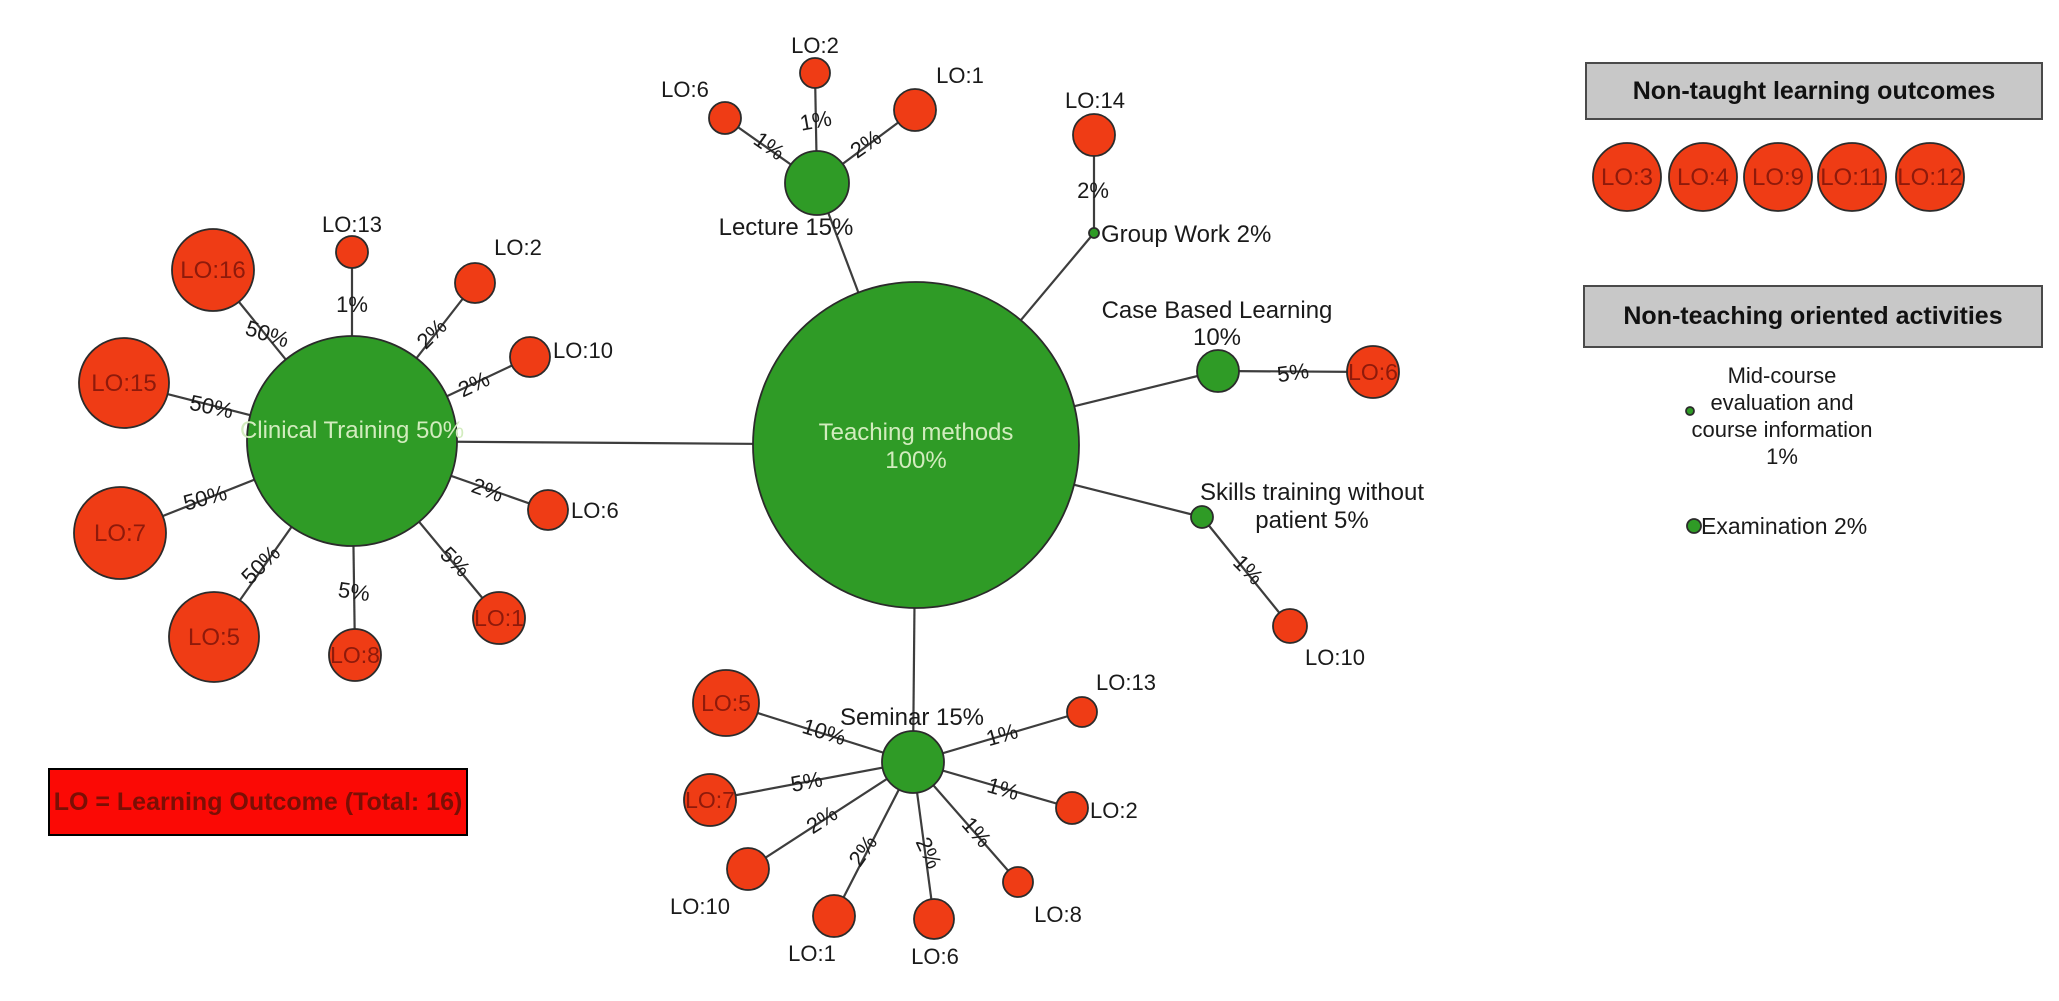 The image size is (2059, 1001). Describe the element at coordinates (1290, 626) in the screenshot. I see `node-skills-lo10` at that location.